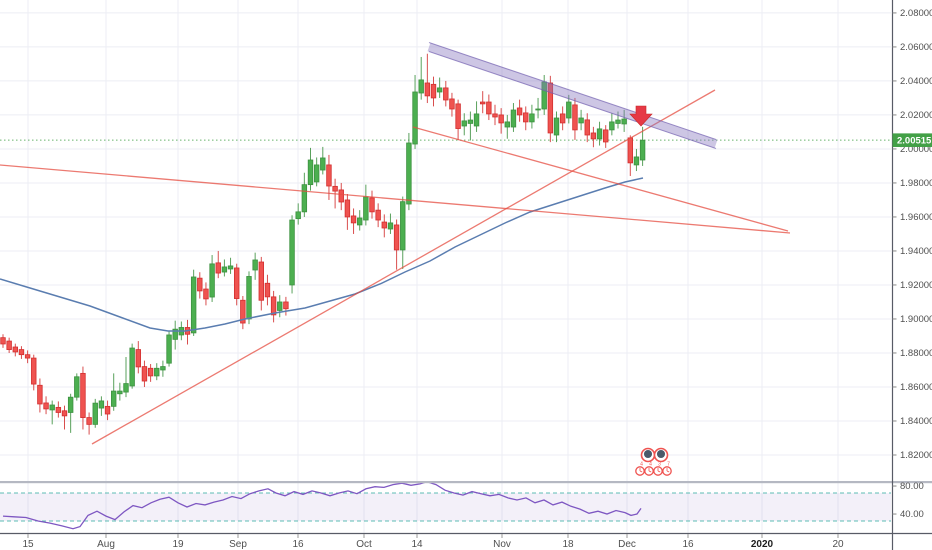  What do you see at coordinates (600, 179) in the screenshot?
I see `short-descending-trendline` at bounding box center [600, 179].